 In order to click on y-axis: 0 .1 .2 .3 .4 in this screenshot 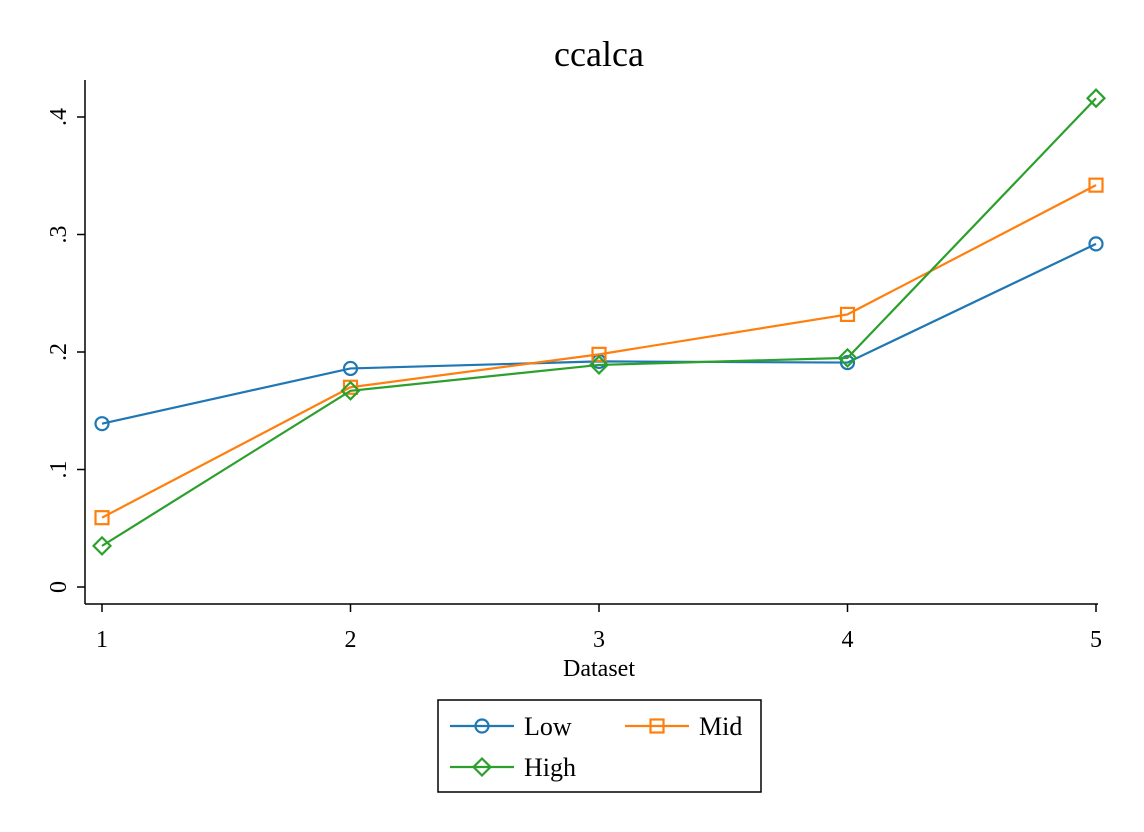, I will do `click(66, 342)`.